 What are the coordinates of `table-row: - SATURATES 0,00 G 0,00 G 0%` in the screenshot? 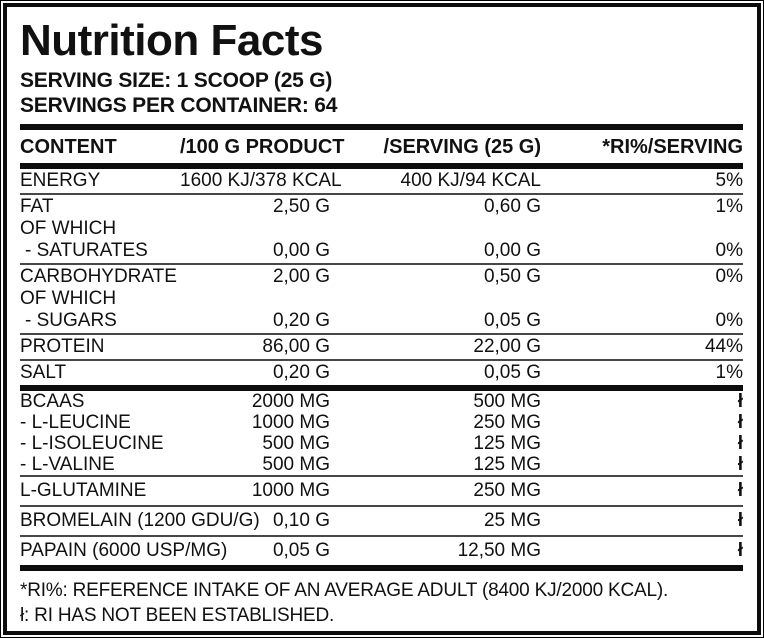 It's located at (381, 252).